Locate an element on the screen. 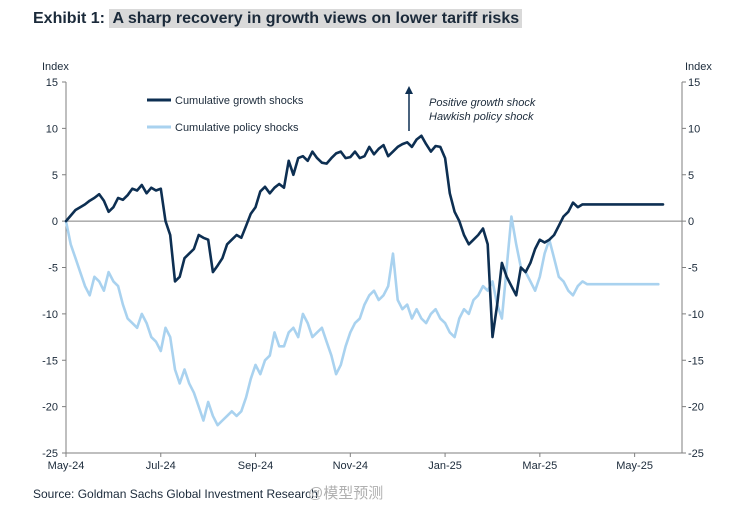 This screenshot has height=509, width=746. y-axis-label-right: Index is located at coordinates (698, 67).